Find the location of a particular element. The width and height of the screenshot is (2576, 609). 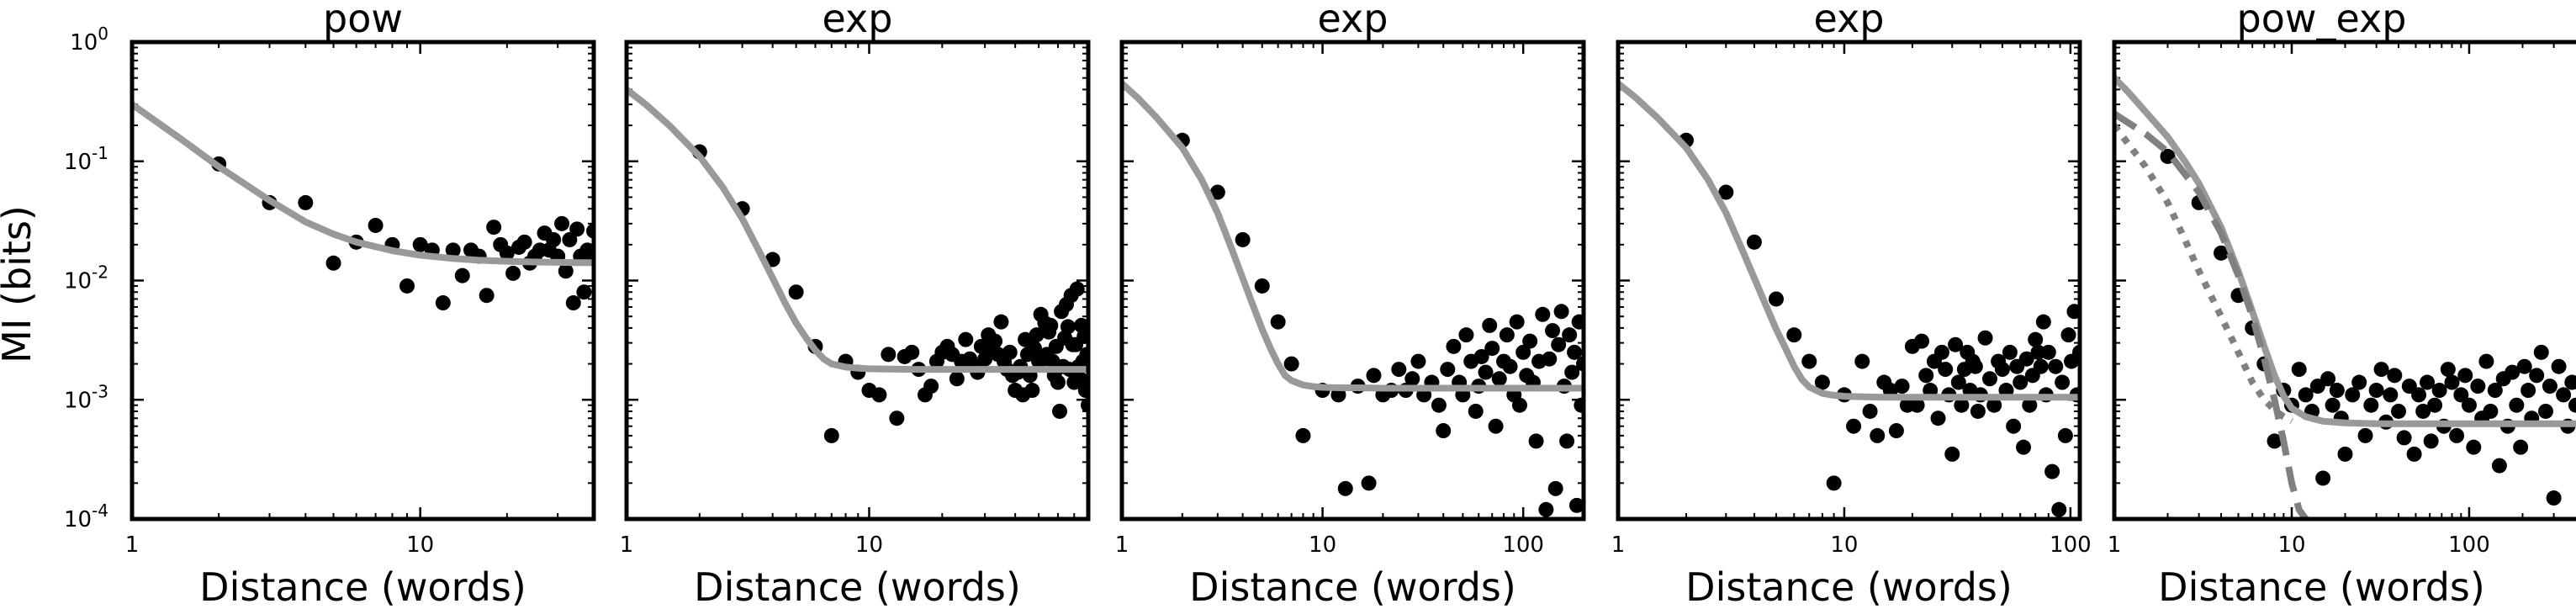

x-tick-label: 10 is located at coordinates (420, 545).